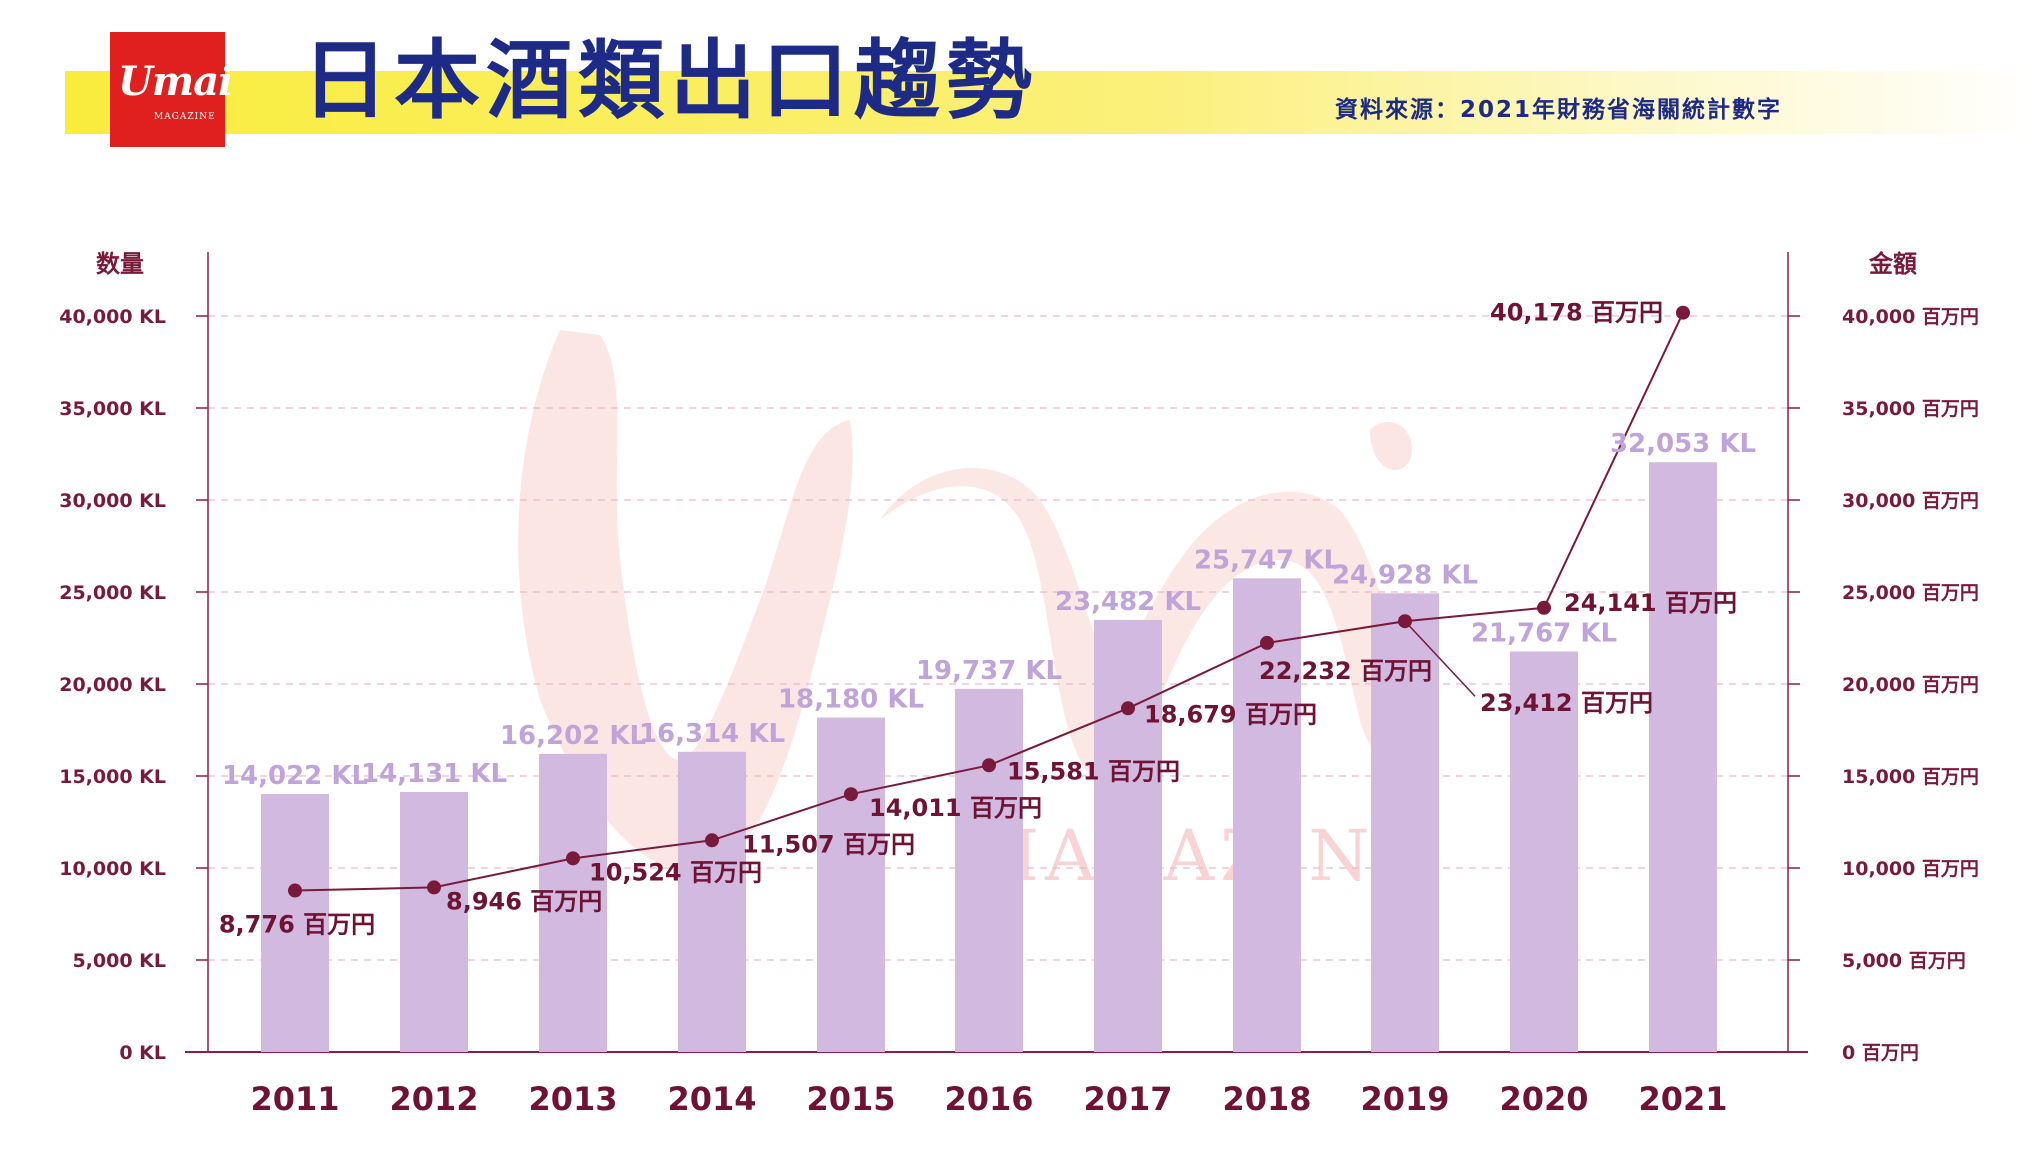 This screenshot has width=2038, height=1157. Describe the element at coordinates (1683, 444) in the screenshot. I see `bar-value-label: 32,053 KL` at that location.